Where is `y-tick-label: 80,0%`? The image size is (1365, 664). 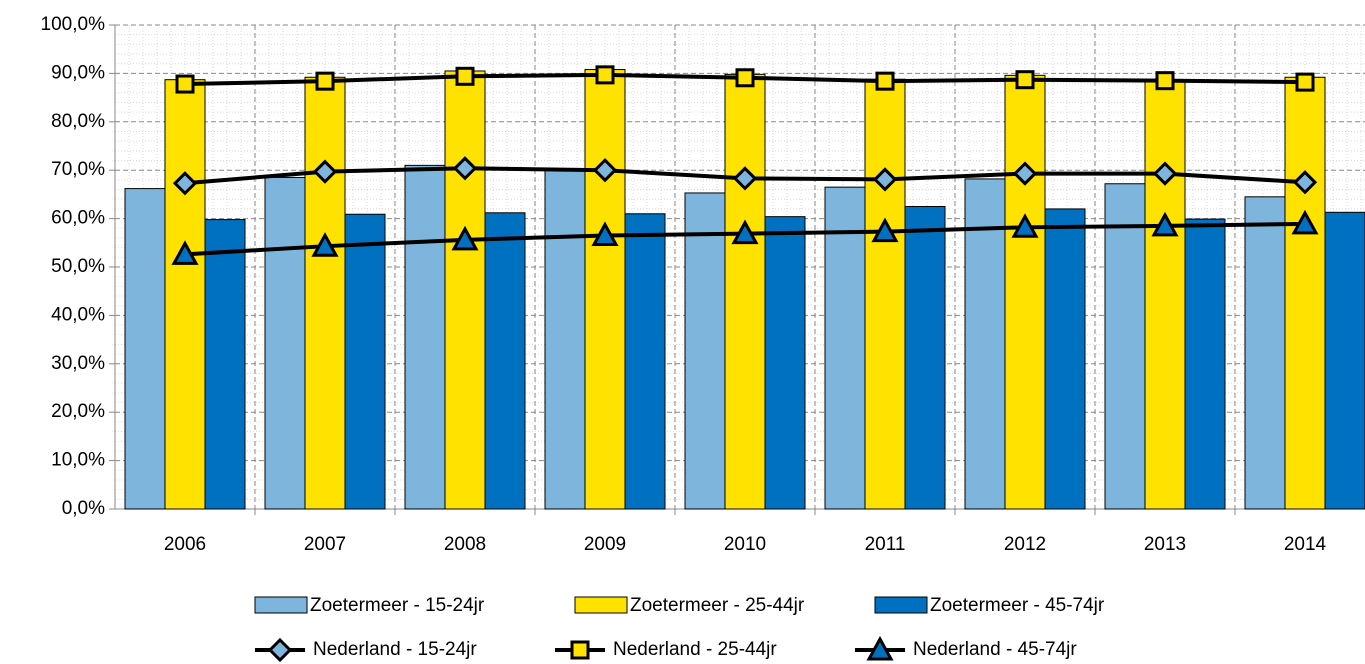
y-tick-label: 80,0% is located at coordinates (78, 121).